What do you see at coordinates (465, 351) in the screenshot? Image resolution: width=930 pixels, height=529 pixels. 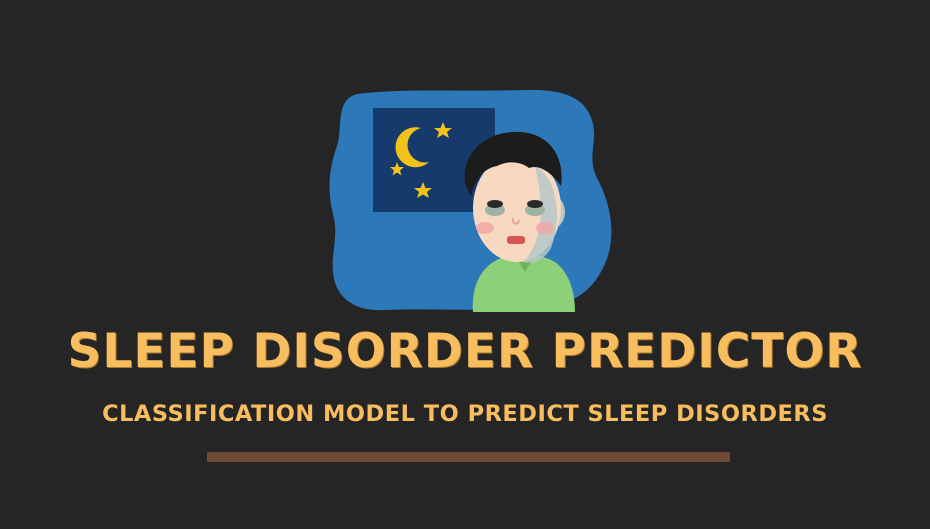 I see `page-title: SLEEP DISORDER PREDICTOR` at bounding box center [465, 351].